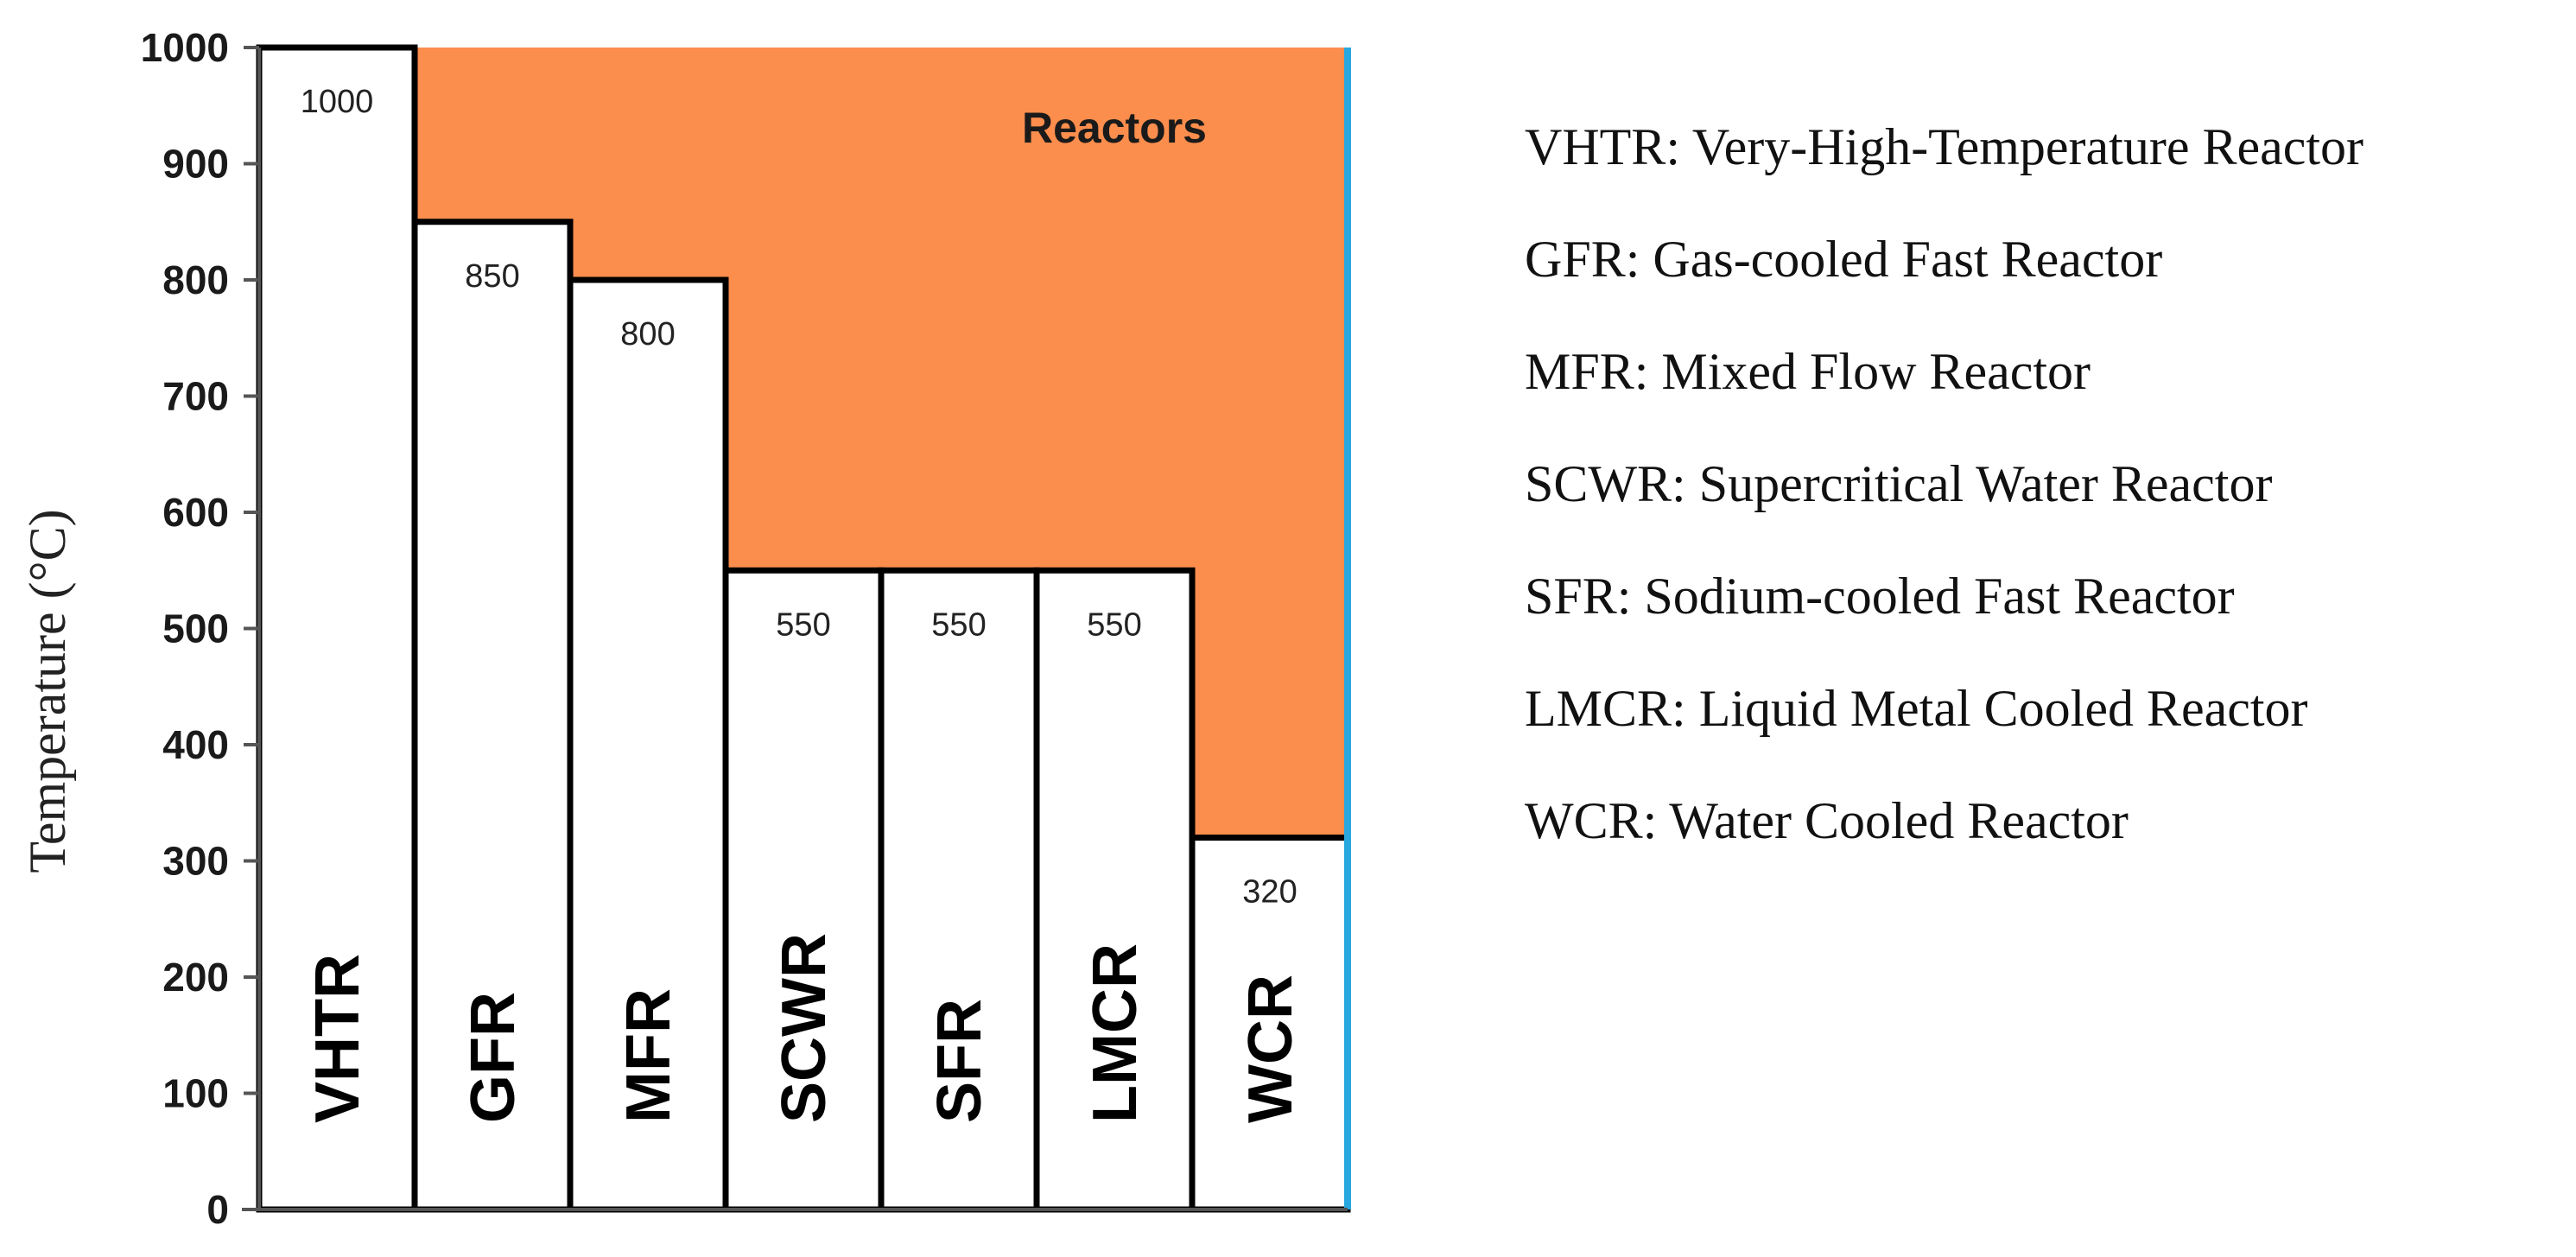  What do you see at coordinates (1808, 371) in the screenshot?
I see `legend-entry: MFR: Mixed Flow Reactor` at bounding box center [1808, 371].